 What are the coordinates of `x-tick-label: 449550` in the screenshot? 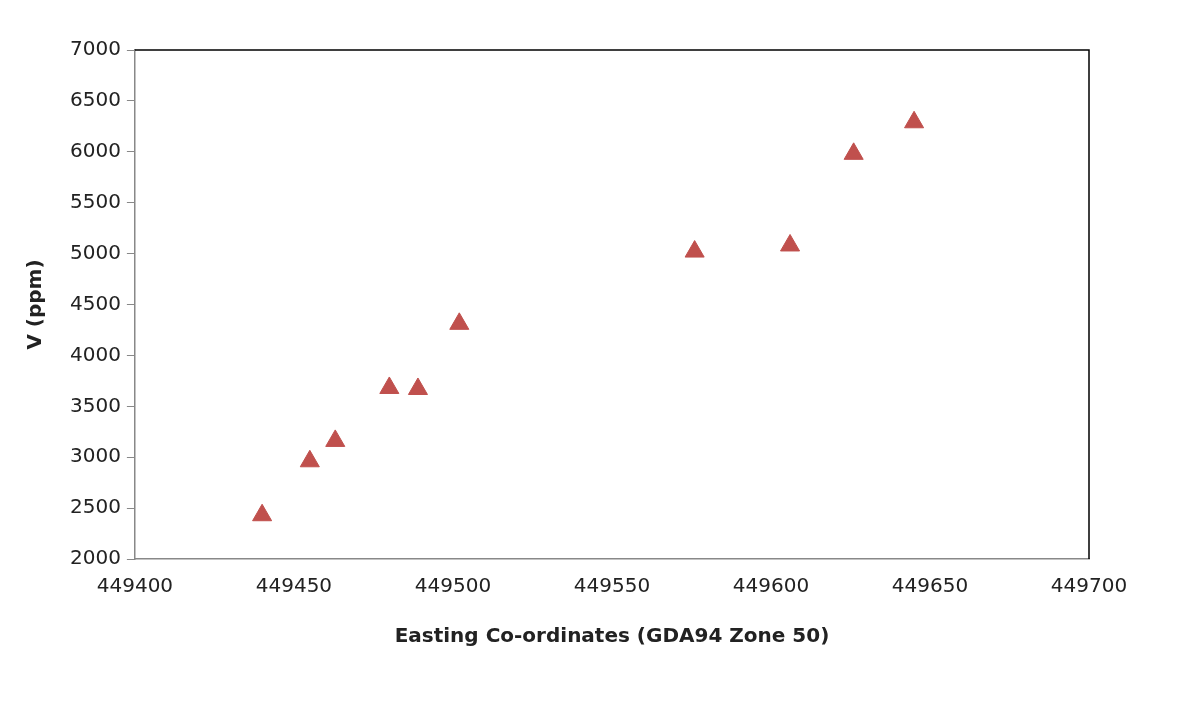 It's located at (612, 585).